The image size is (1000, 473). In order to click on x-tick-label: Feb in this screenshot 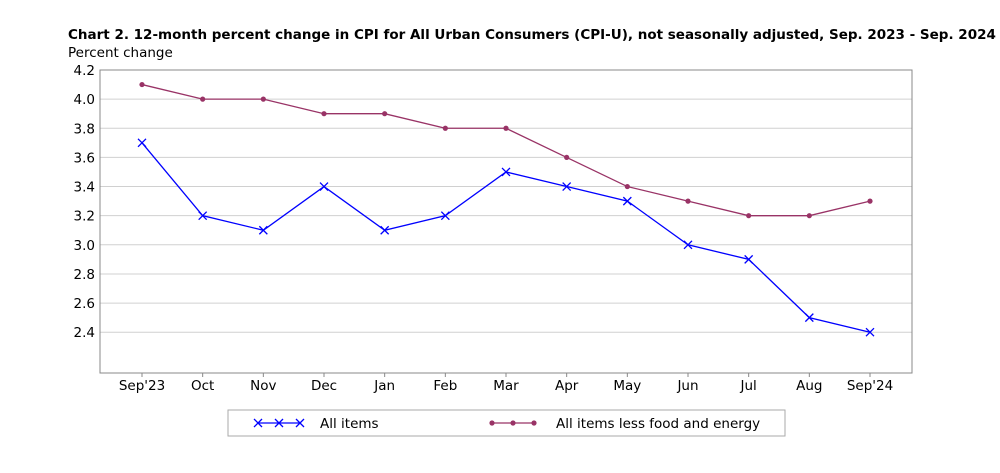, I will do `click(445, 386)`.